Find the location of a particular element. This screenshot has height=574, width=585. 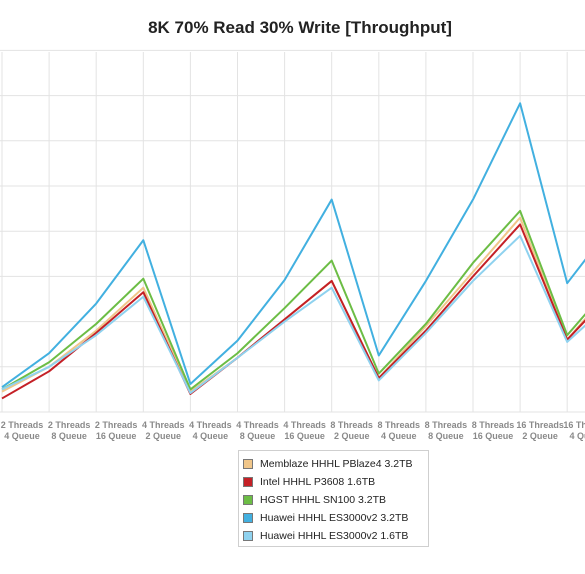

legend-item: Huawei HHHL ES3000v2 3.2TB is located at coordinates (333, 518).